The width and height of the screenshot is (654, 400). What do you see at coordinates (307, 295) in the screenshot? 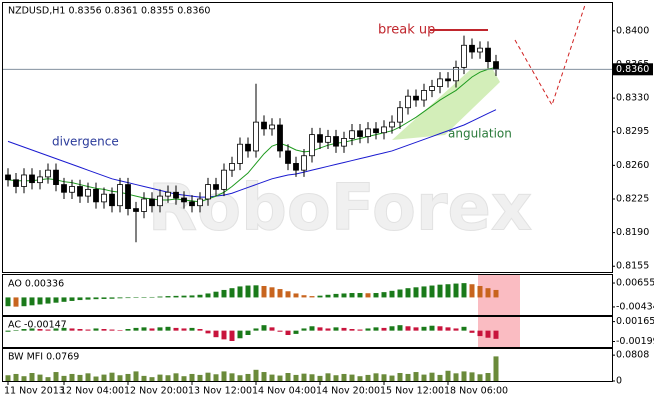
I see `ao-panel` at bounding box center [307, 295].